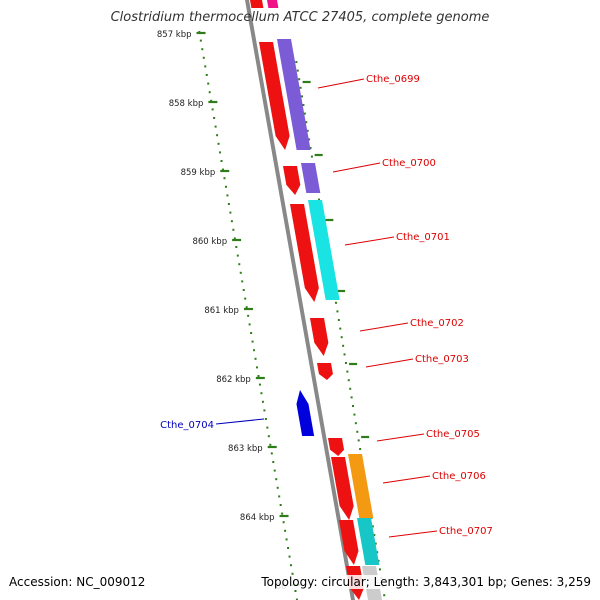 The width and height of the screenshot is (600, 600). Describe the element at coordinates (77, 582) in the screenshot. I see `accession-text: Accession: NC_009012` at that location.